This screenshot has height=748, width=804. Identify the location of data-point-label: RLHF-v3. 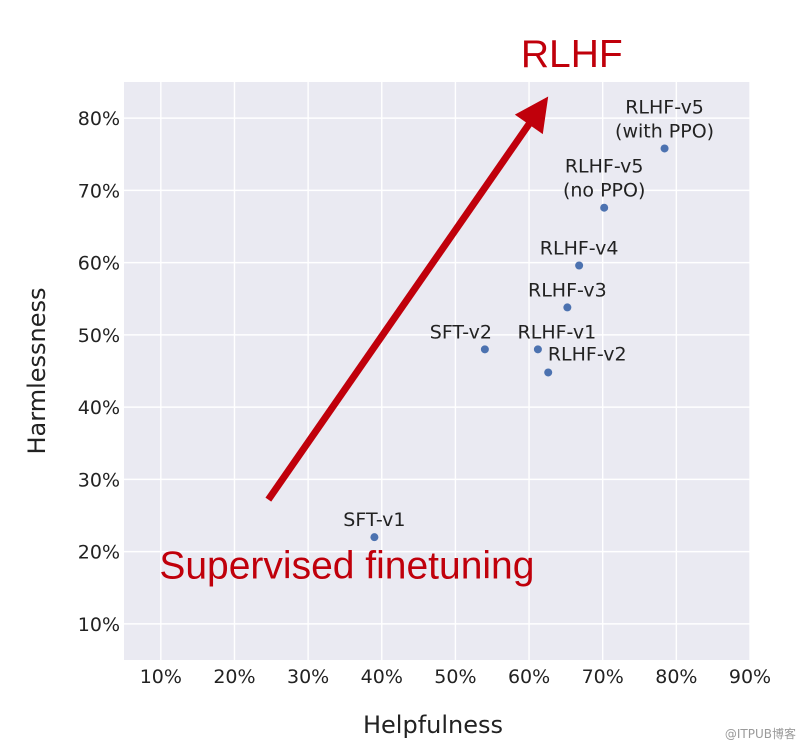
(567, 290).